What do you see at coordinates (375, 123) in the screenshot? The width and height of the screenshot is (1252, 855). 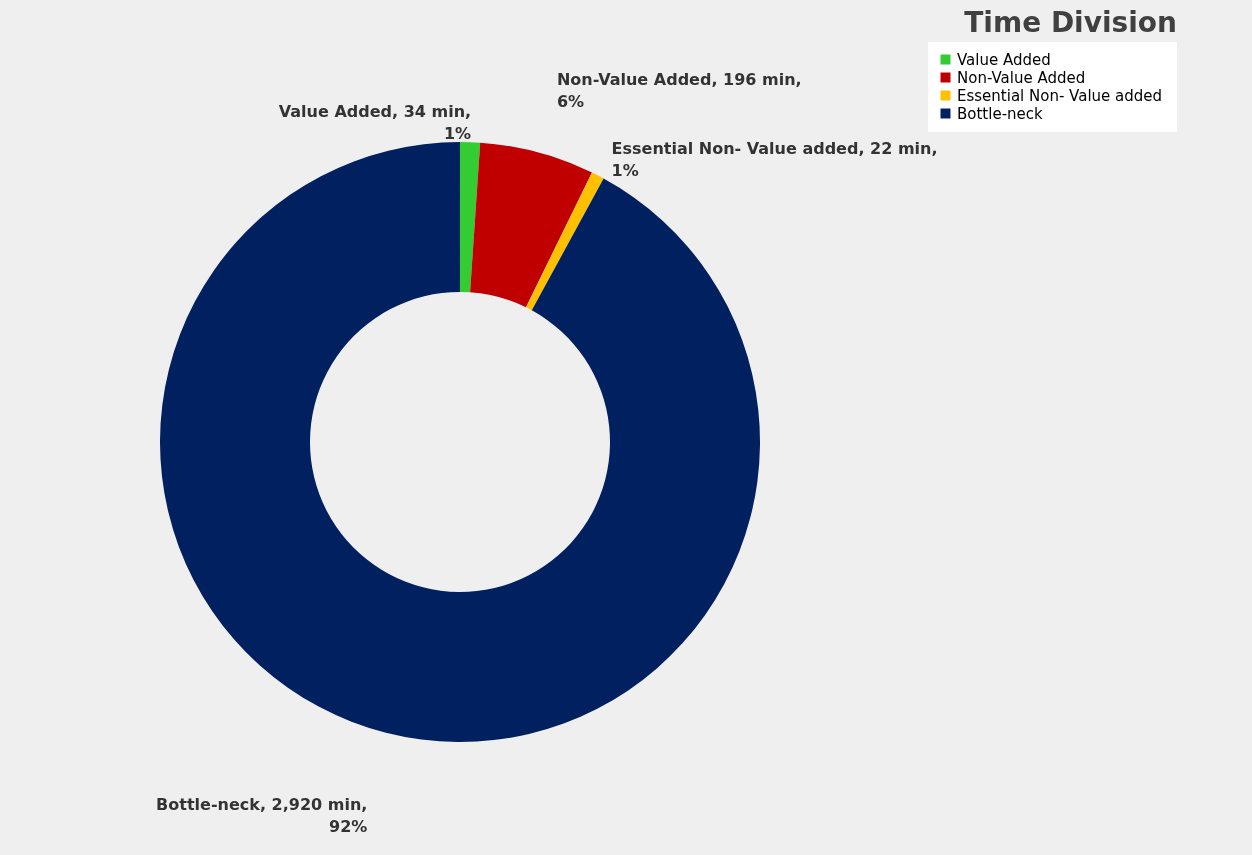 I see `data-label: Value Added, 34 min, 1%` at bounding box center [375, 123].